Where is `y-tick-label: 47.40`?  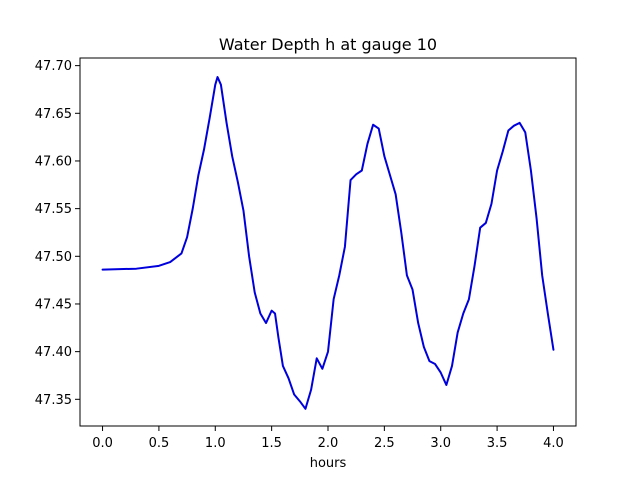 y-tick-label: 47.40 is located at coordinates (53, 352).